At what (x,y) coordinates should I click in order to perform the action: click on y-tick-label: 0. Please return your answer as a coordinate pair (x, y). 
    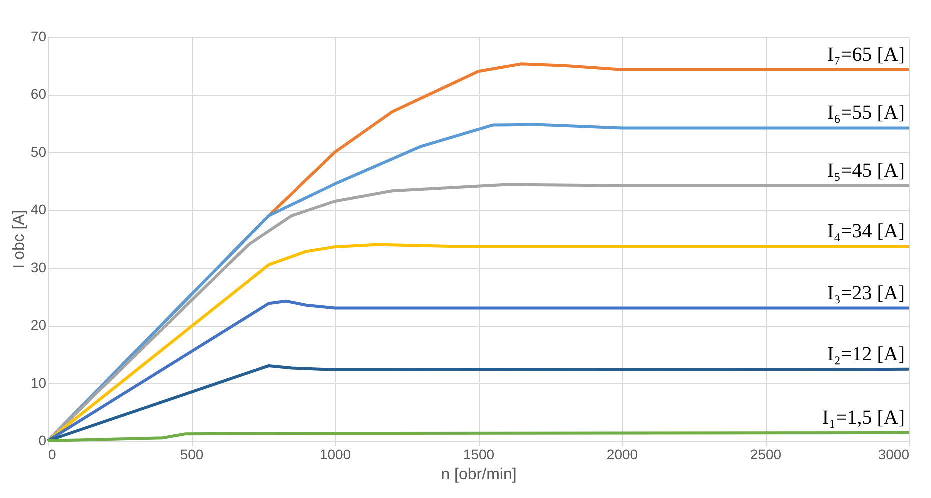
    Looking at the image, I should click on (42, 440).